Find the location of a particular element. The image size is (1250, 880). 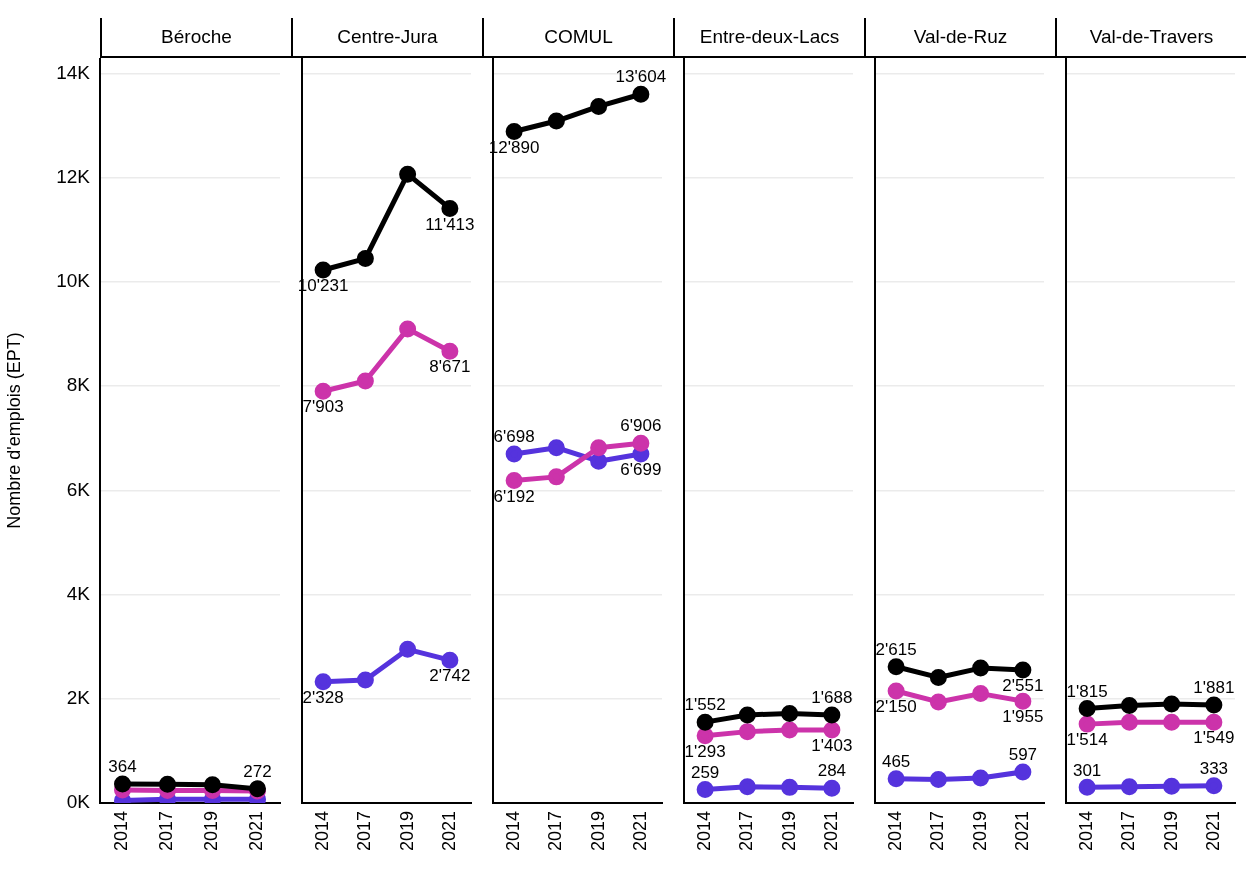

data-label: 1'955 is located at coordinates (1023, 717).